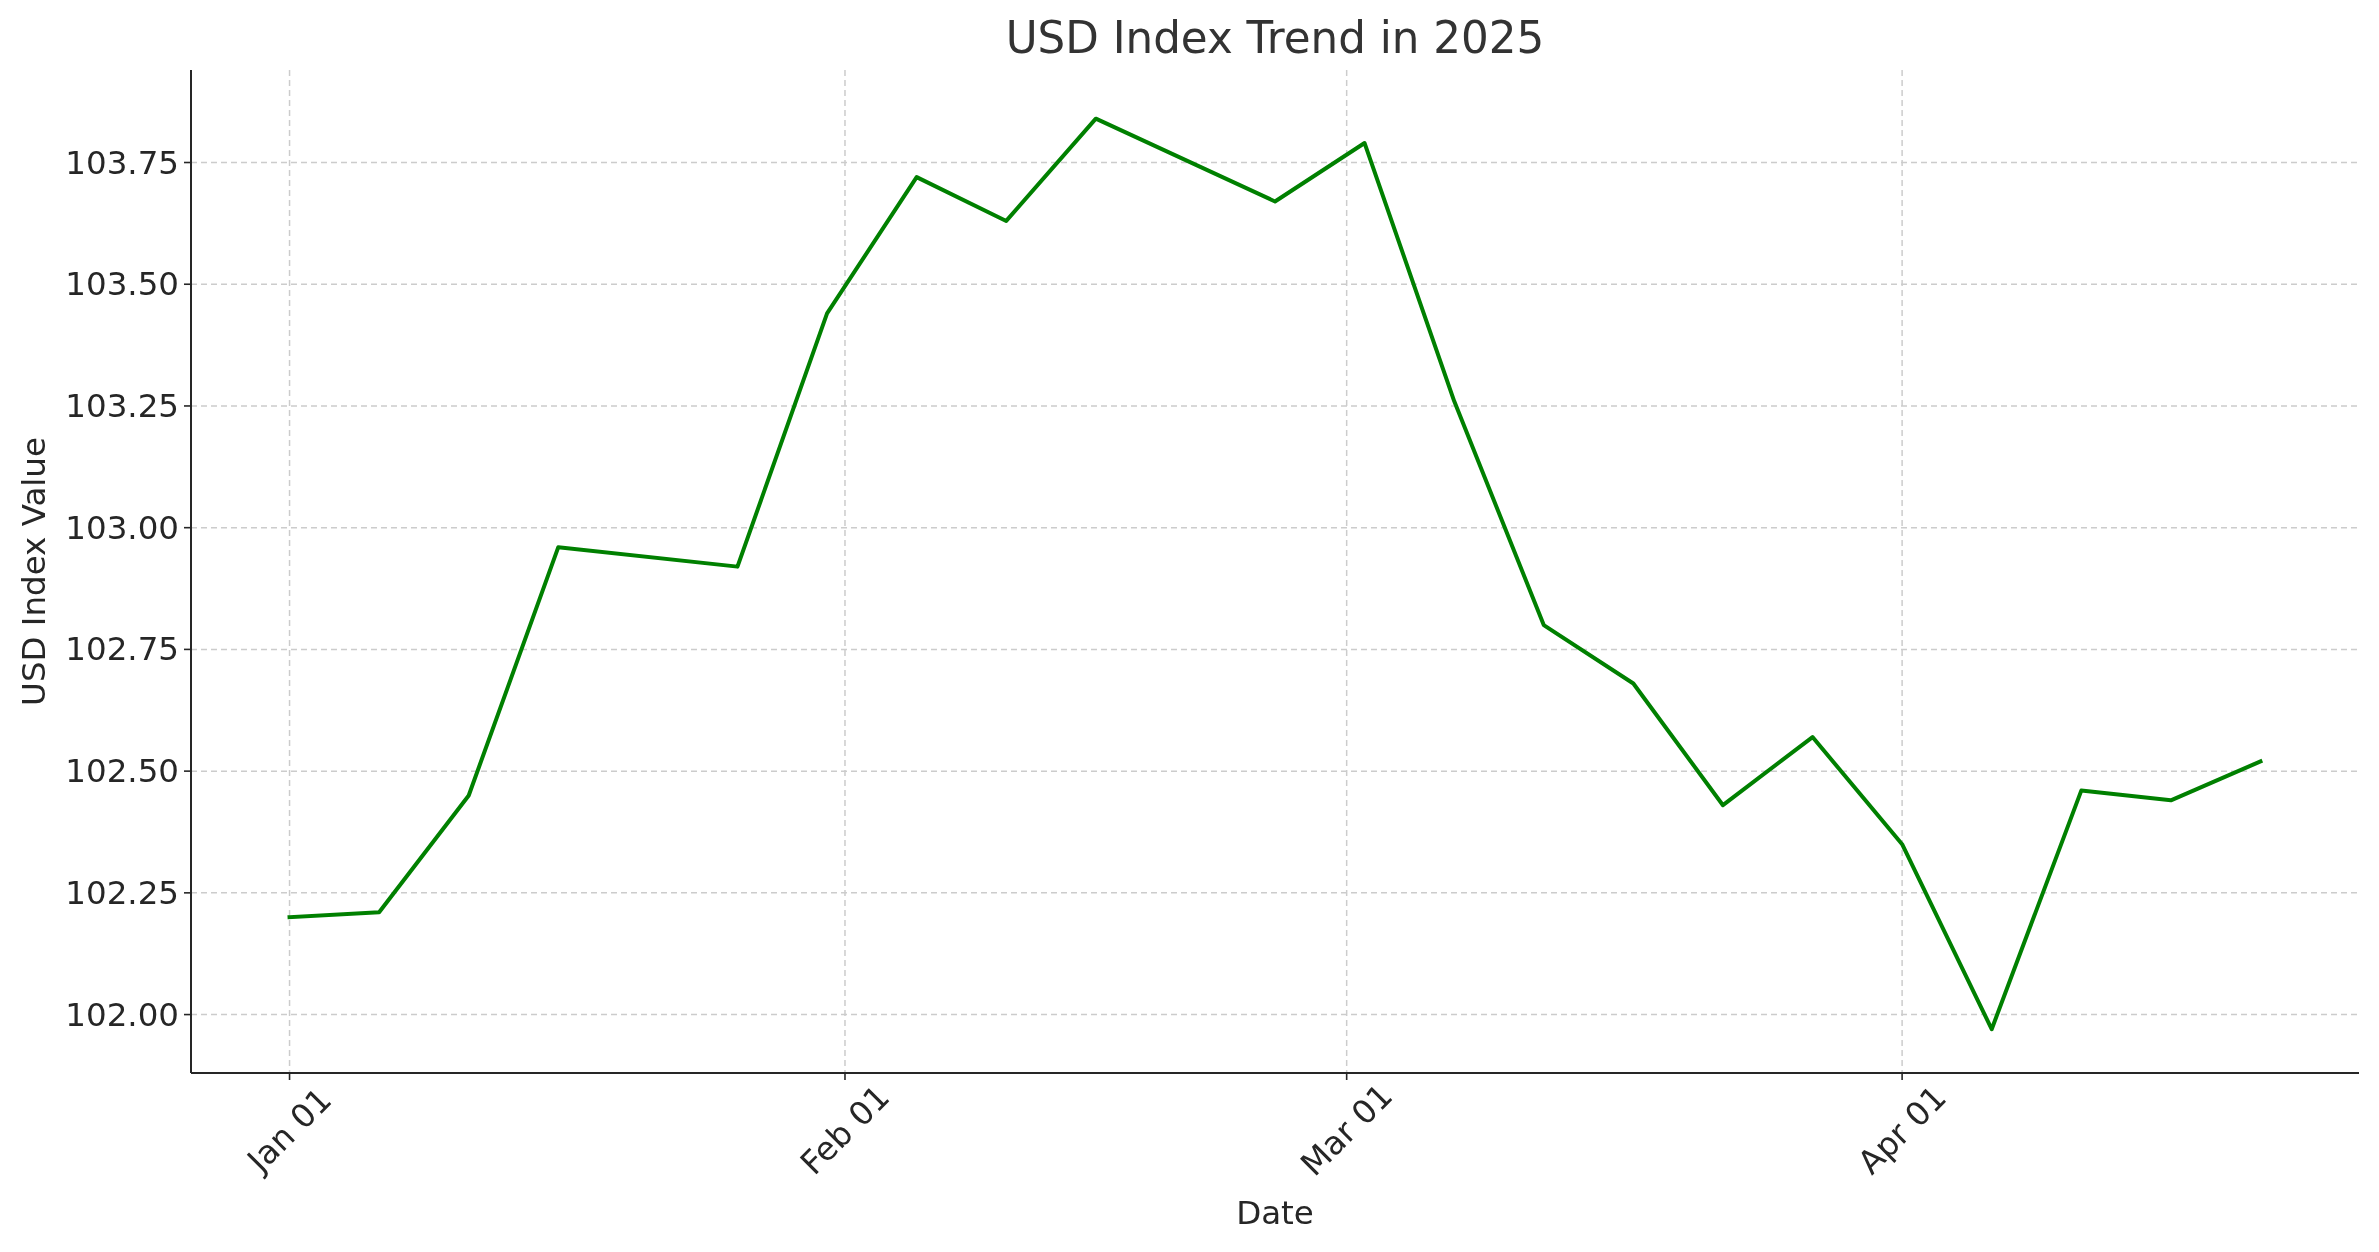 The height and width of the screenshot is (1252, 2379). What do you see at coordinates (122, 527) in the screenshot?
I see `y-tick-label: 103.00` at bounding box center [122, 527].